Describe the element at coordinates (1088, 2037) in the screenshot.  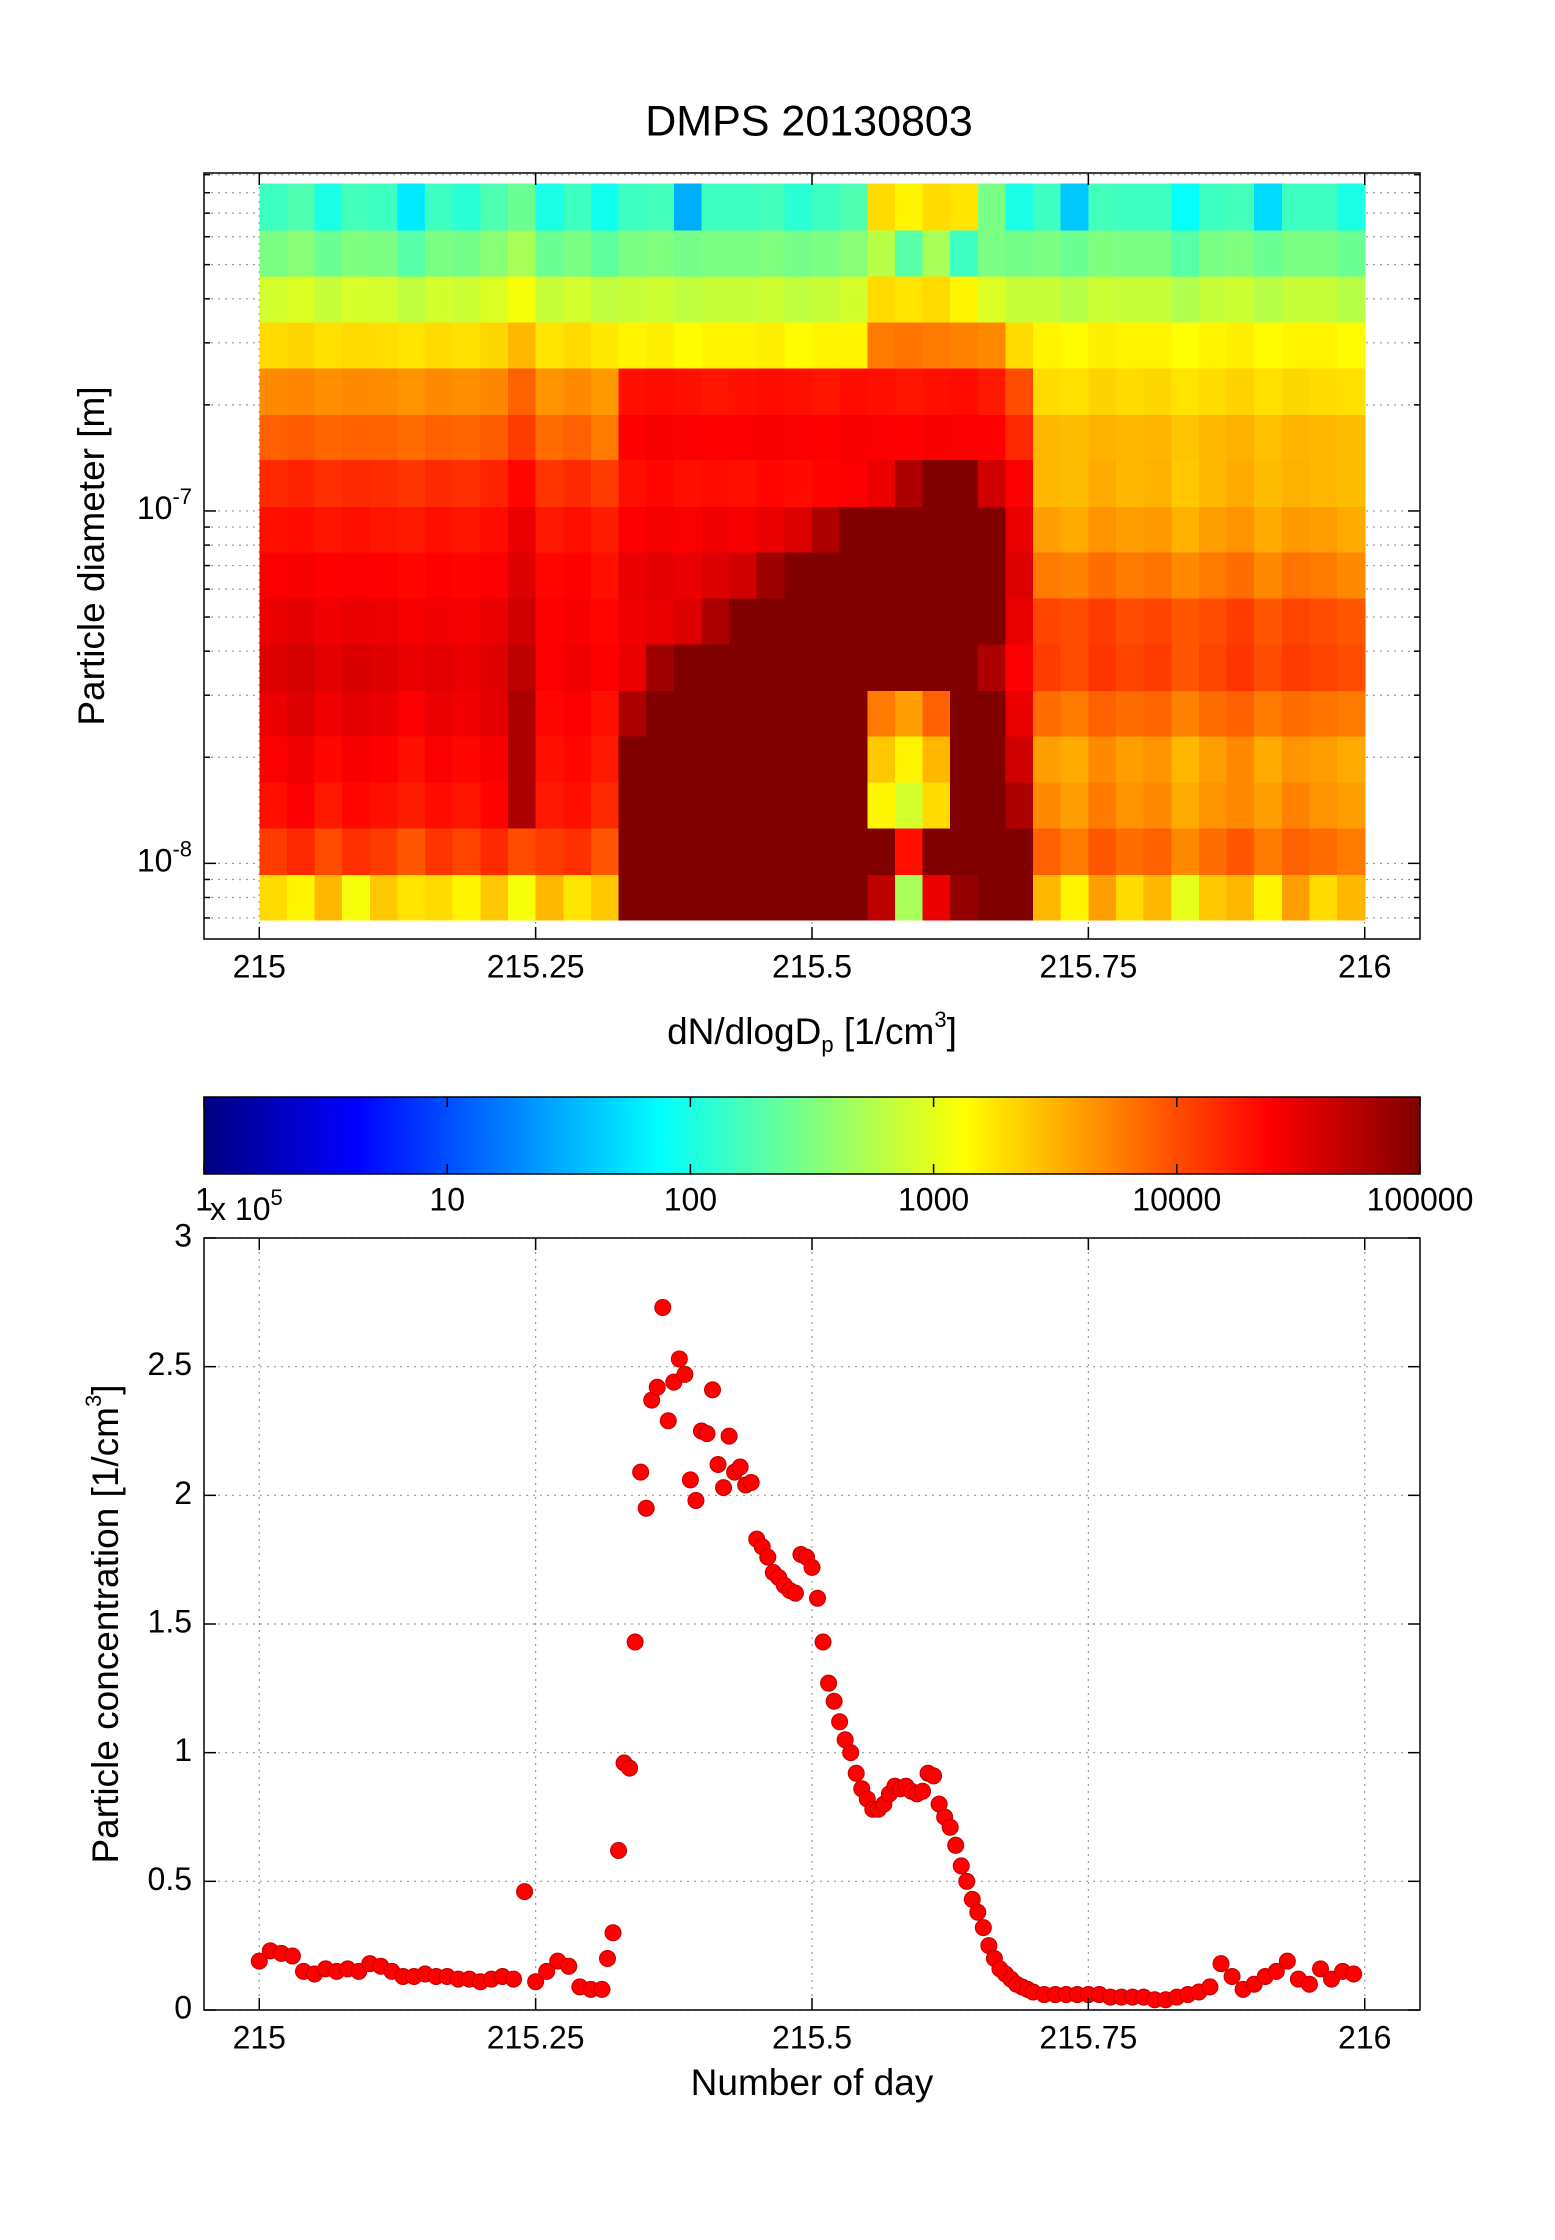
I see `x-tick-label: 215.75` at that location.